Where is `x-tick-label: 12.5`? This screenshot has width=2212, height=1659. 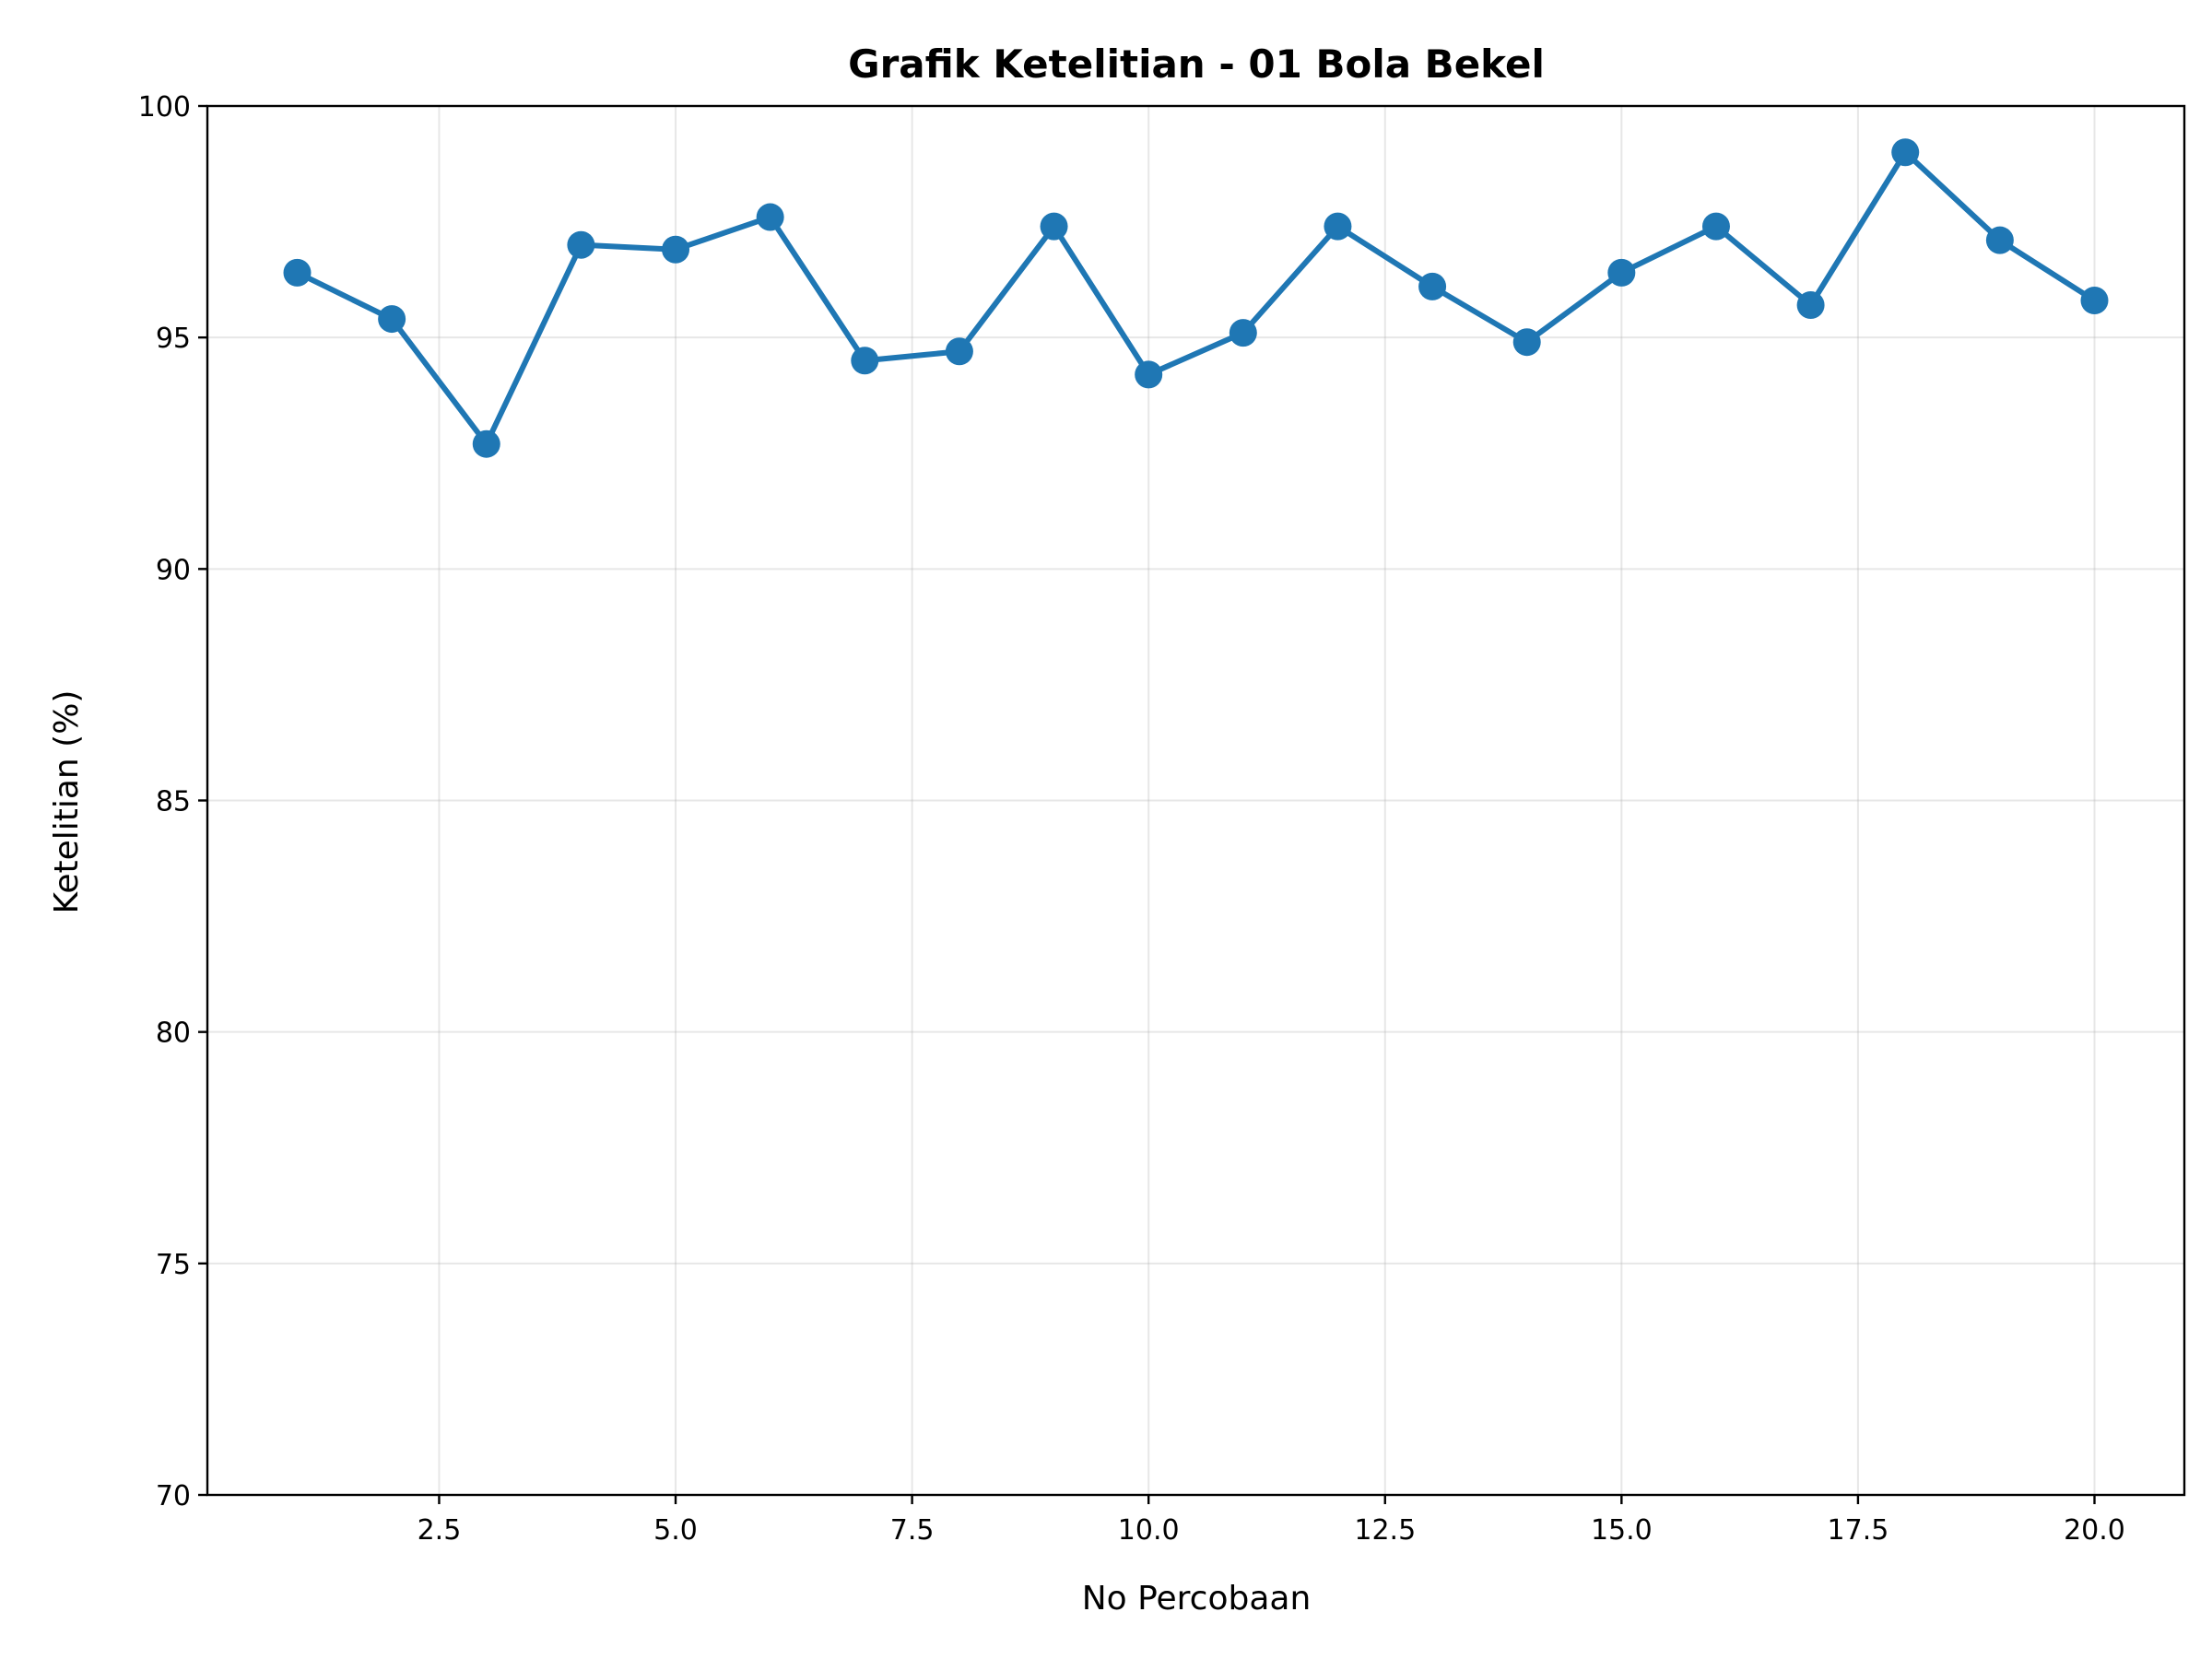
x-tick-label: 12.5 is located at coordinates (1385, 1530).